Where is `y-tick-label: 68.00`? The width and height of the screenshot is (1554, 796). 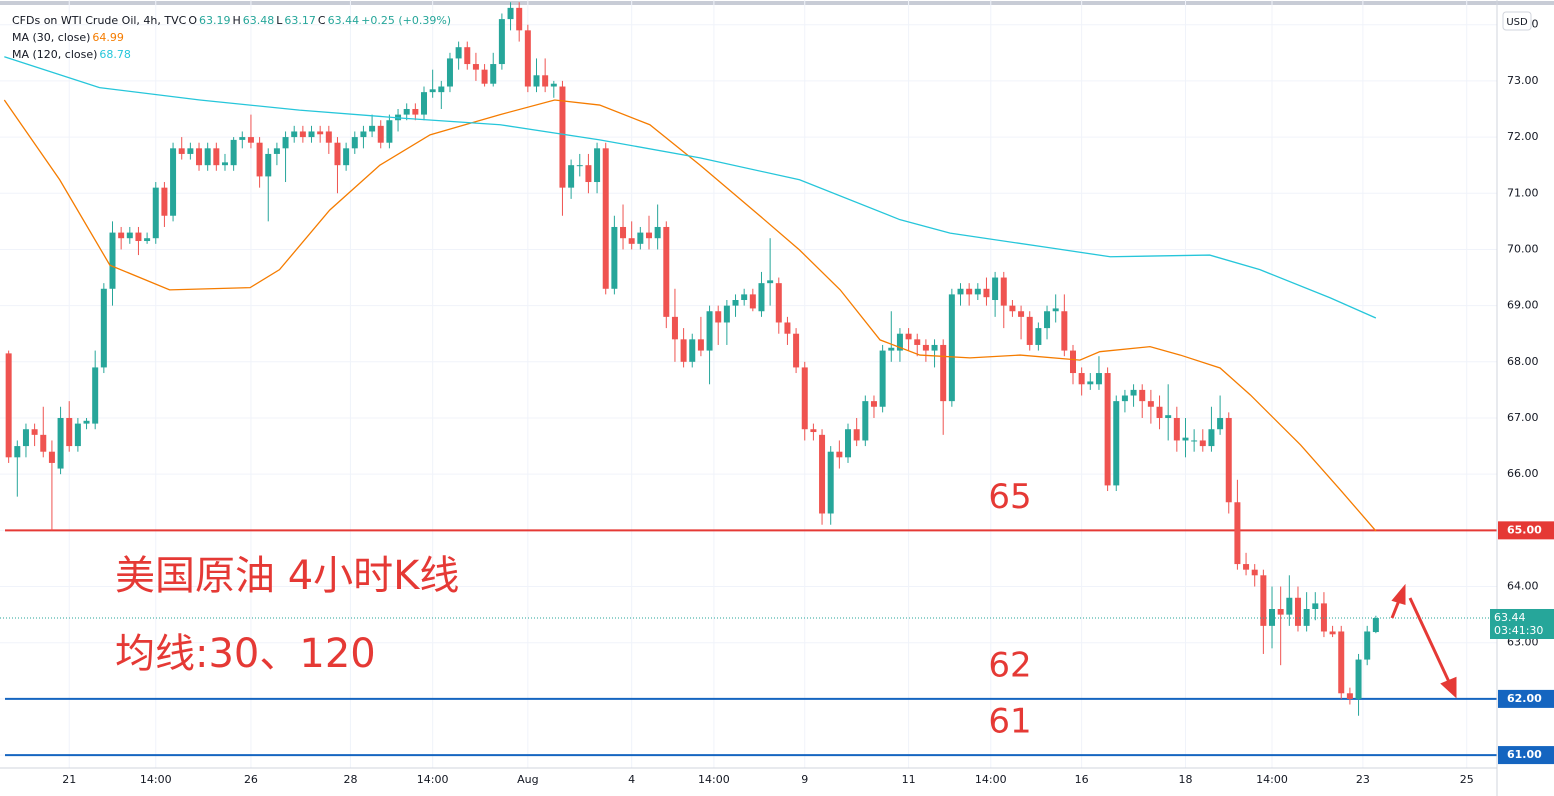 y-tick-label: 68.00 is located at coordinates (1523, 361).